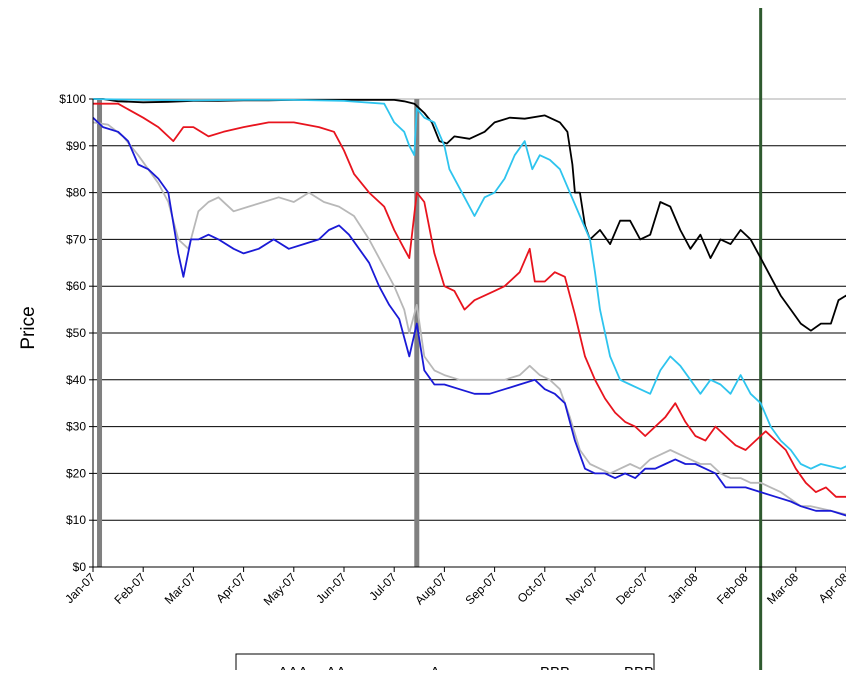  What do you see at coordinates (76, 286) in the screenshot?
I see `y-tick-label: $60` at bounding box center [76, 286].